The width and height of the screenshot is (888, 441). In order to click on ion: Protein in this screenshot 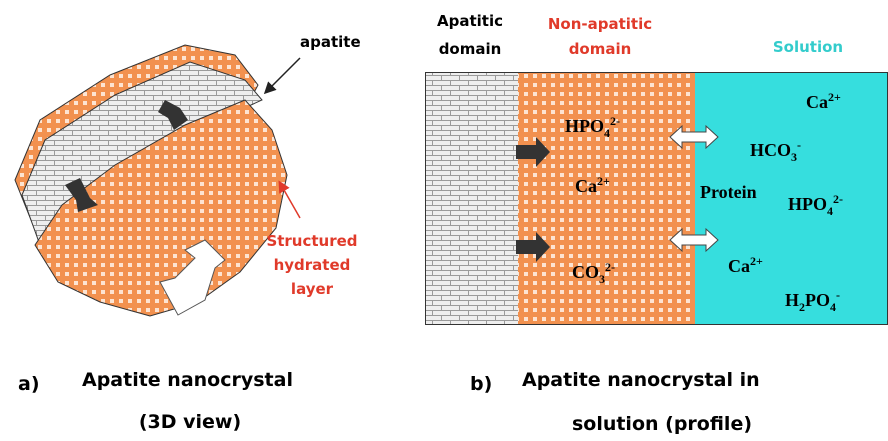, I will do `click(728, 192)`.